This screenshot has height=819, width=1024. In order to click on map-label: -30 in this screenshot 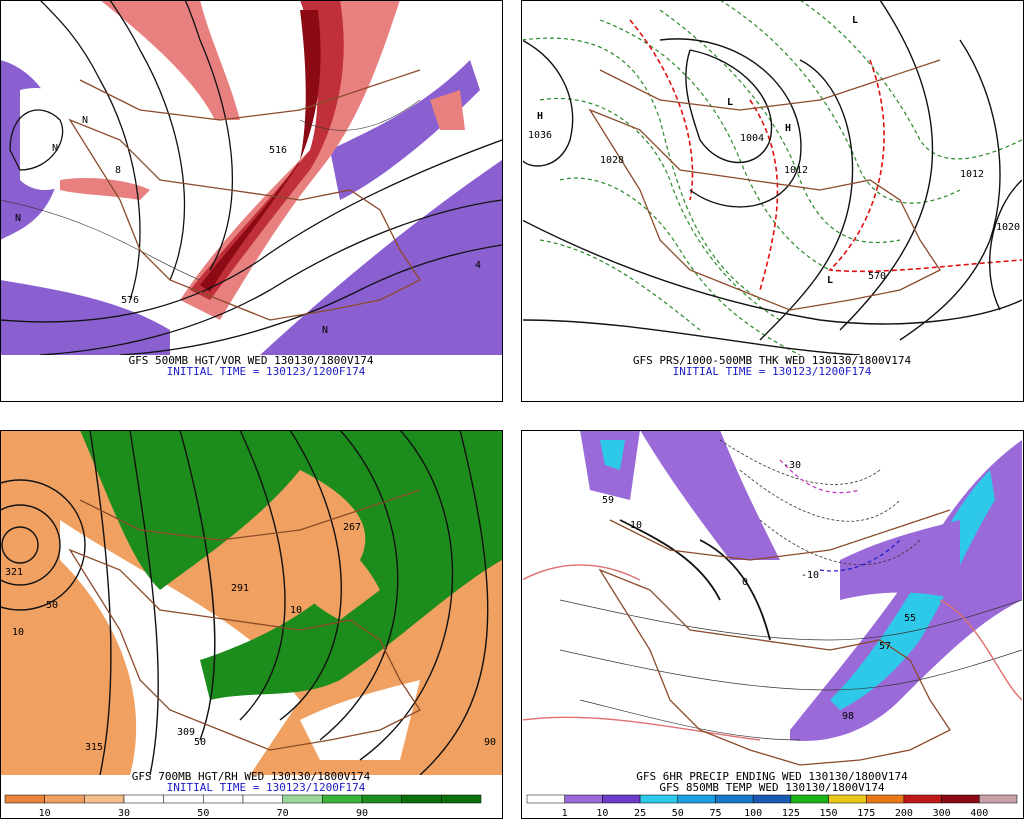, I will do `click(792, 465)`.